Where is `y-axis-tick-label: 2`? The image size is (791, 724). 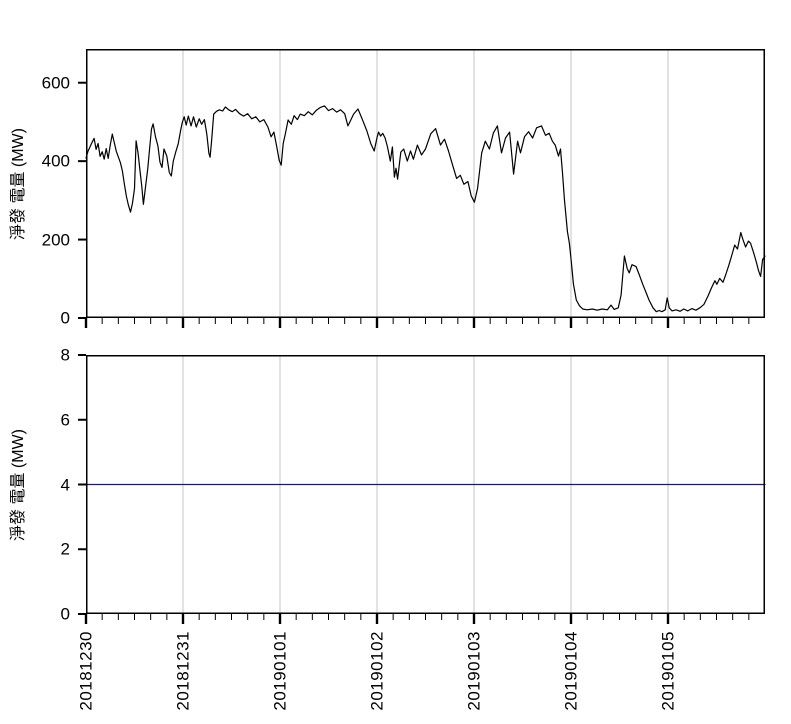 y-axis-tick-label: 2 is located at coordinates (65, 549).